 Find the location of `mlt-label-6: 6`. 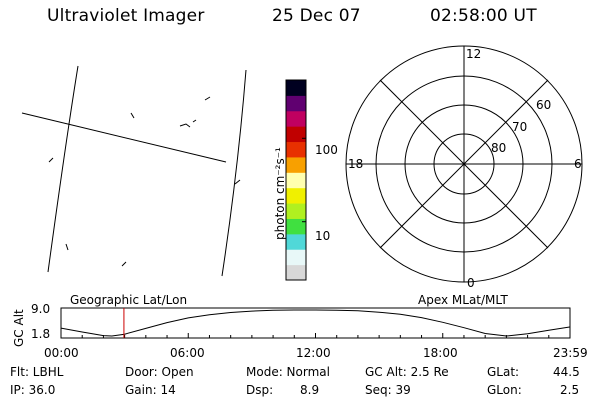

mlt-label-6: 6 is located at coordinates (578, 164).